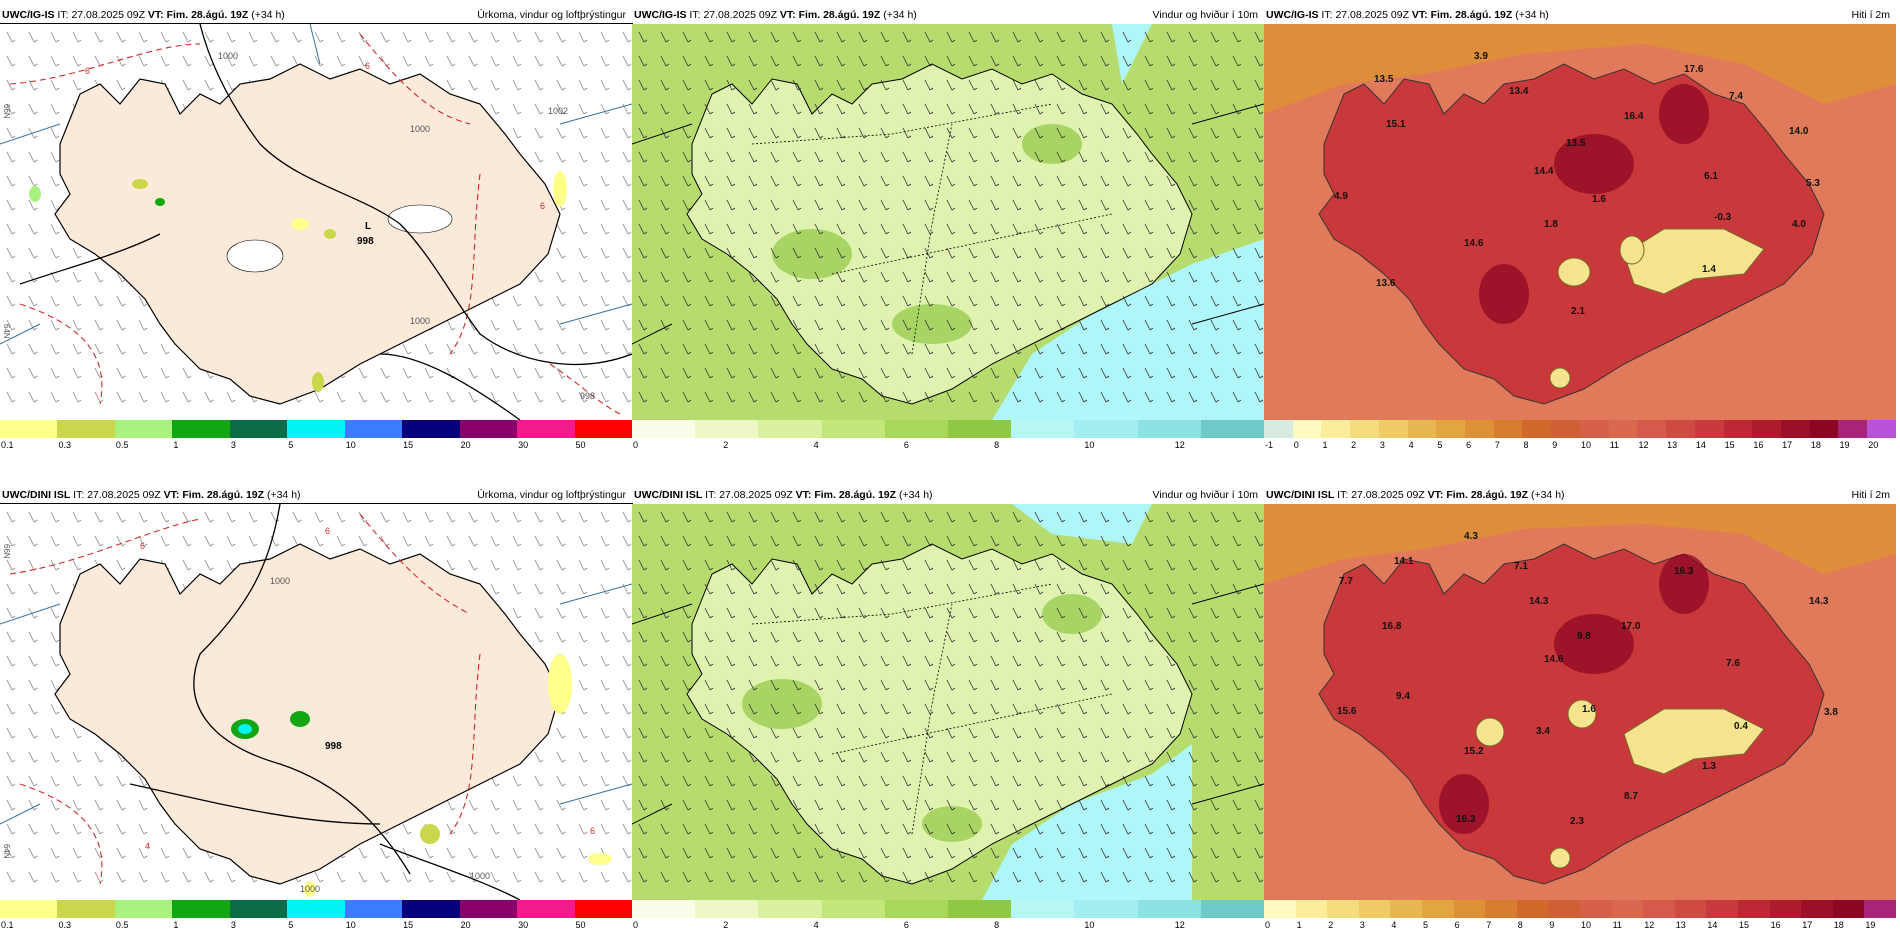 The image size is (1900, 950). I want to click on colorbar-tick: 10, so click(1586, 925).